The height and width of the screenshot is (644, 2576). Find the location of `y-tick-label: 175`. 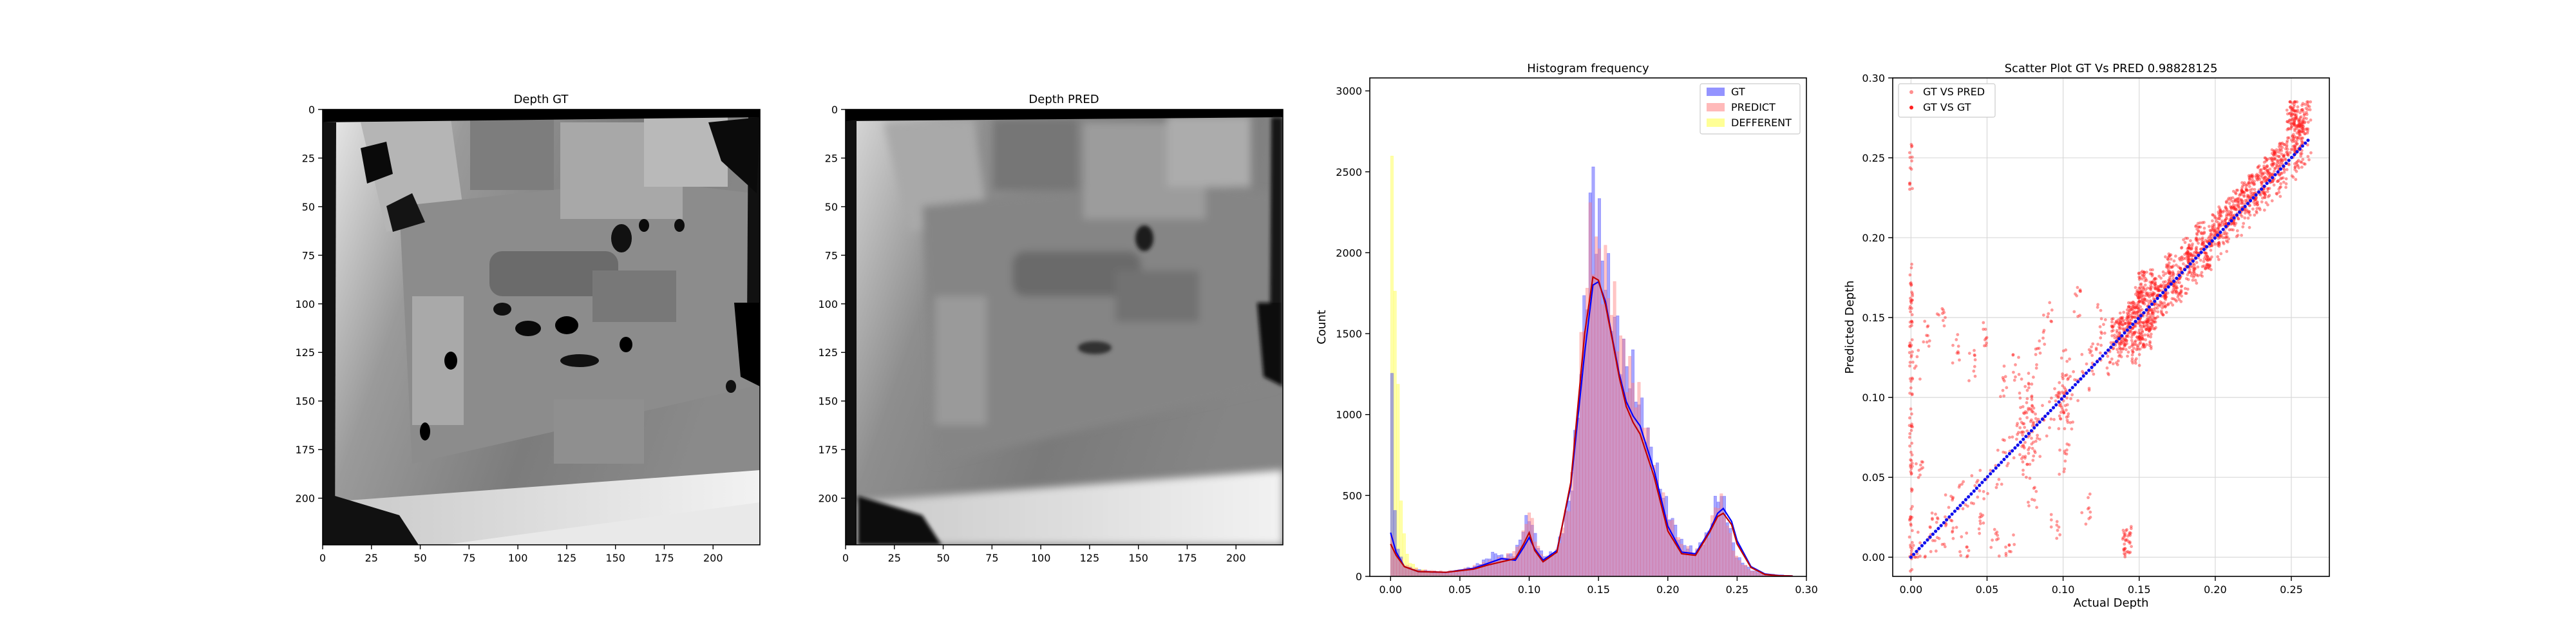

y-tick-label: 175 is located at coordinates (828, 450).